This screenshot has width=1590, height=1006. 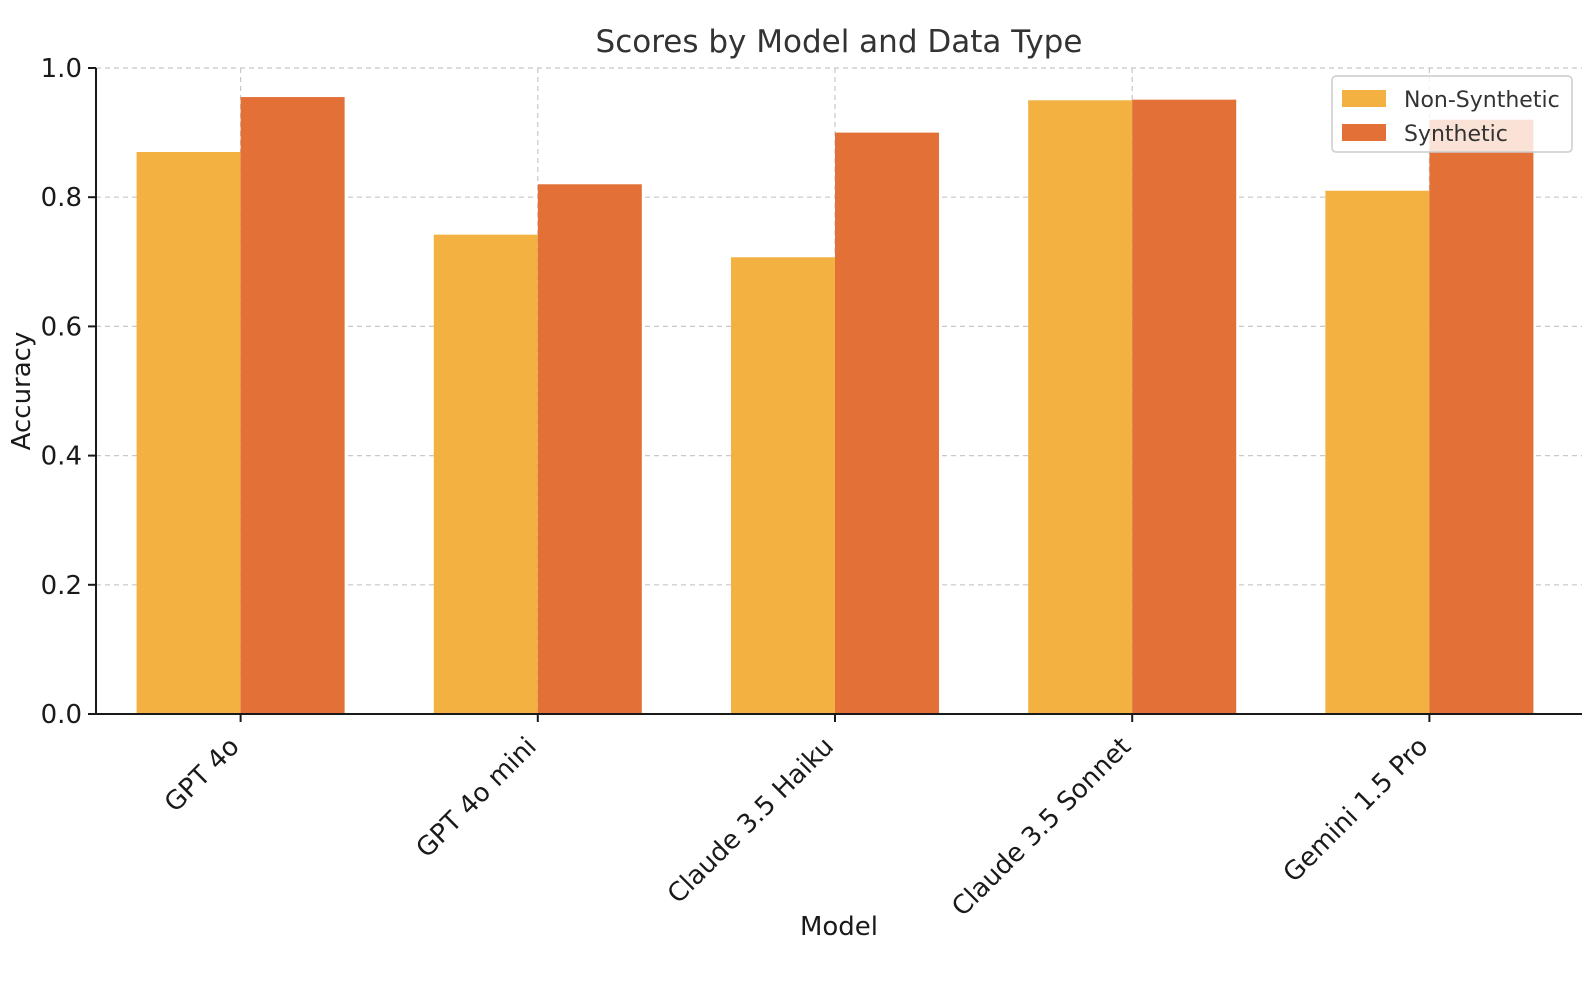 I want to click on x-tick-label: GPT 4o, so click(x=202, y=775).